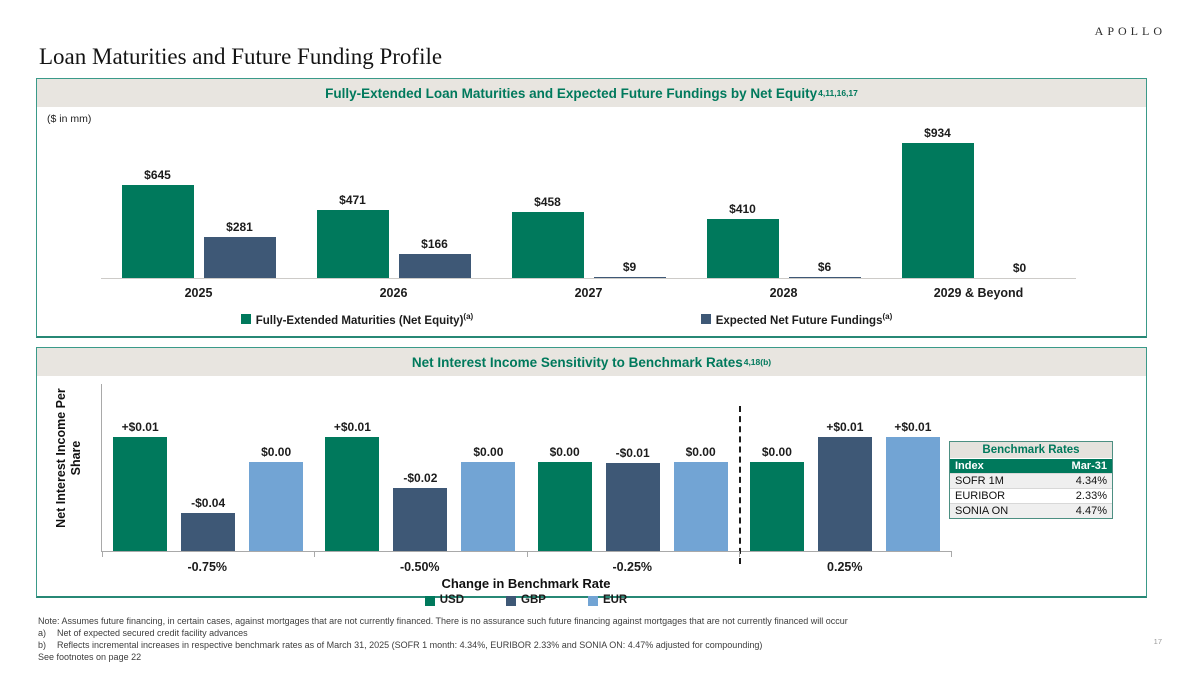 The width and height of the screenshot is (1200, 675). Describe the element at coordinates (419, 567) in the screenshot. I see `chart2-category-label: -0.50%` at that location.